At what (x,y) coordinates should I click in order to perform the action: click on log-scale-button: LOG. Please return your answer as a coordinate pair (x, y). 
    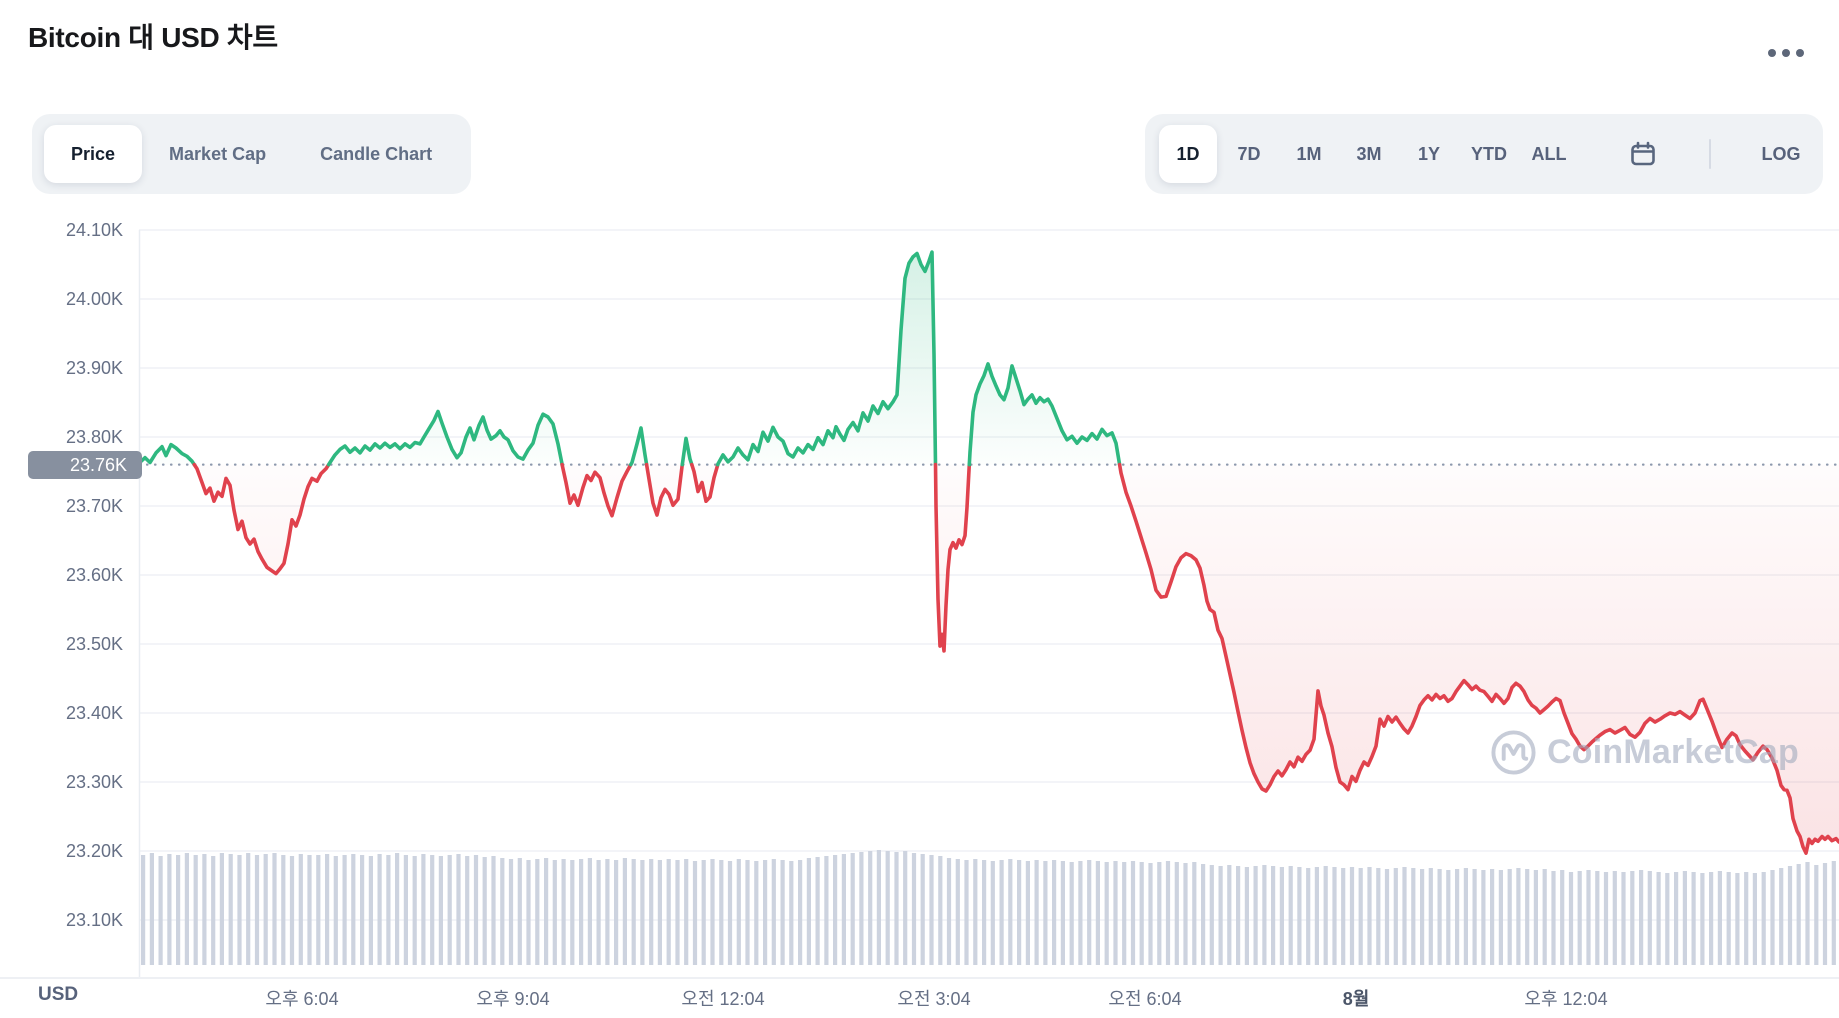
    Looking at the image, I should click on (1781, 154).